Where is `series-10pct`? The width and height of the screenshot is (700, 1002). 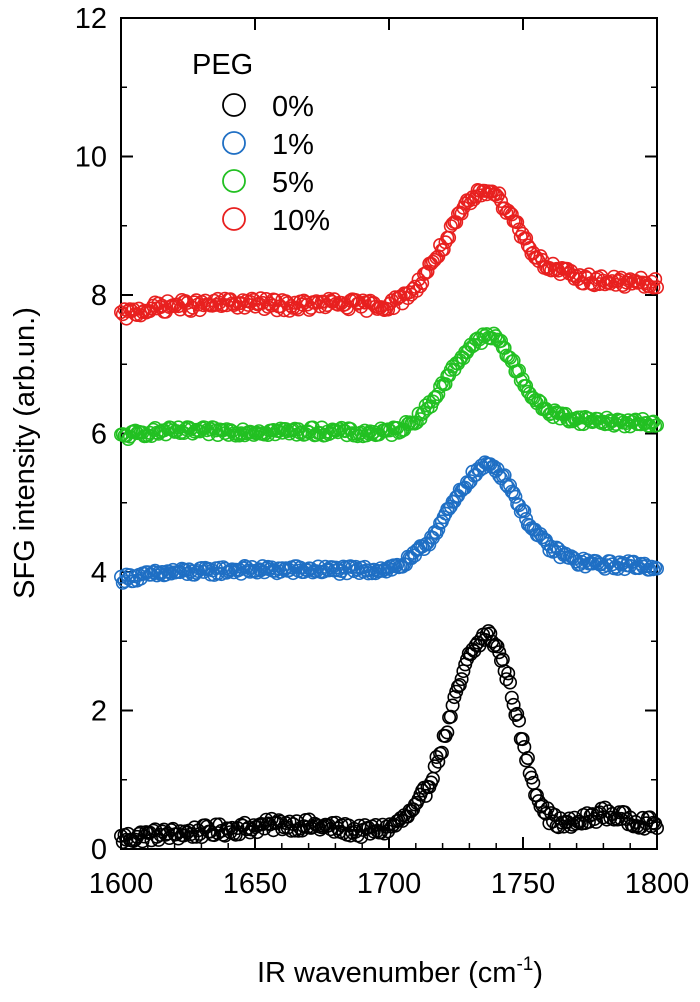 series-10pct is located at coordinates (389, 254).